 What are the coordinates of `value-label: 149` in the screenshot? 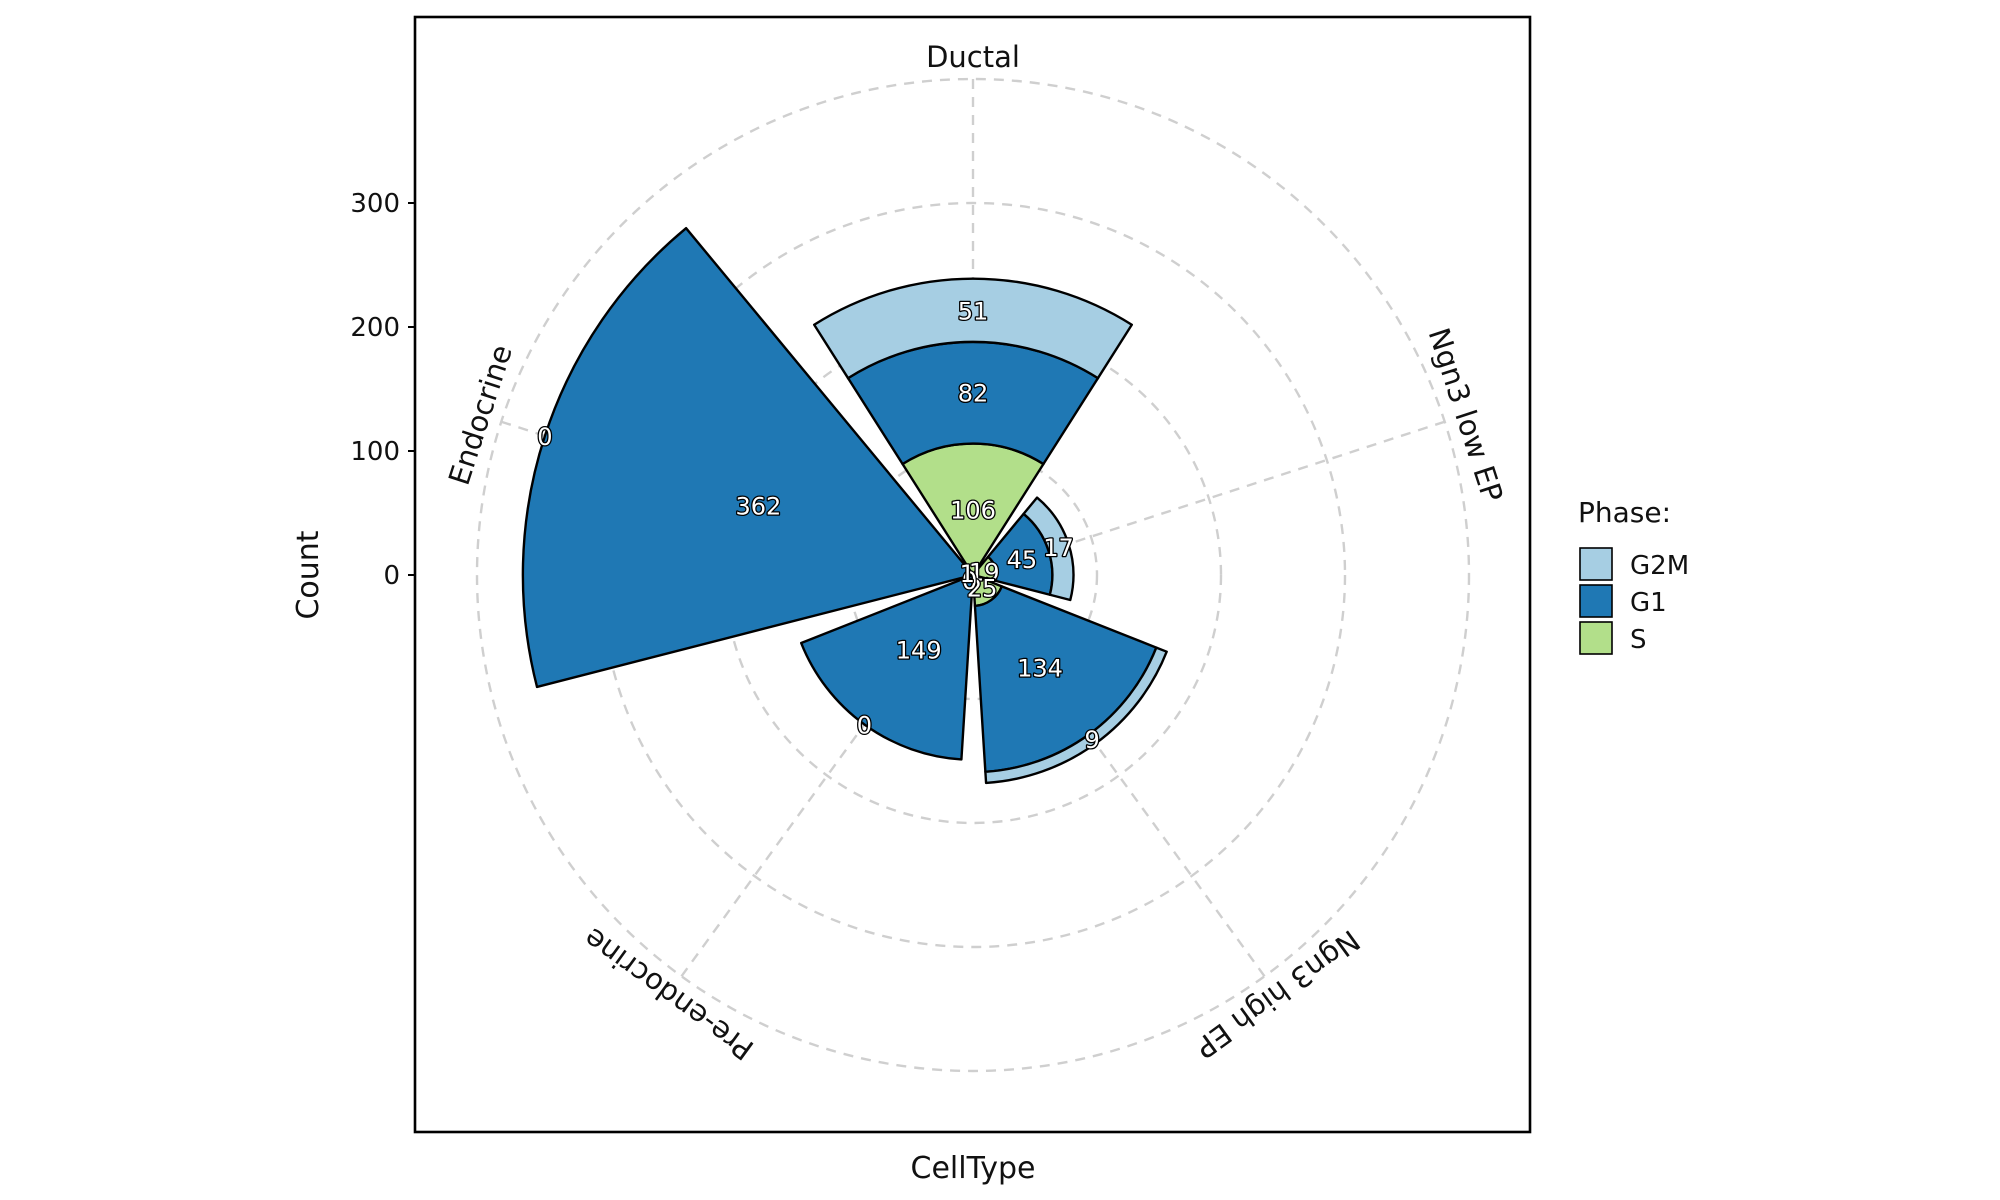 It's located at (919, 651).